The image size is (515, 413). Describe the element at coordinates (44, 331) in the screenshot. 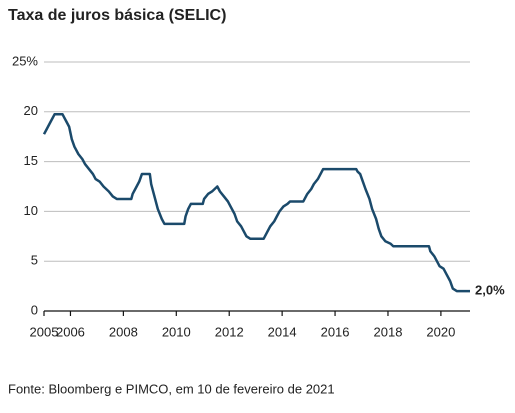

I see `x-tick-label: 2005` at that location.